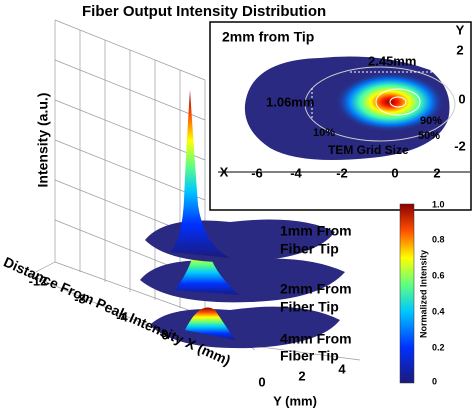  Describe the element at coordinates (261, 381) in the screenshot. I see `y-tick-label: 0` at that location.